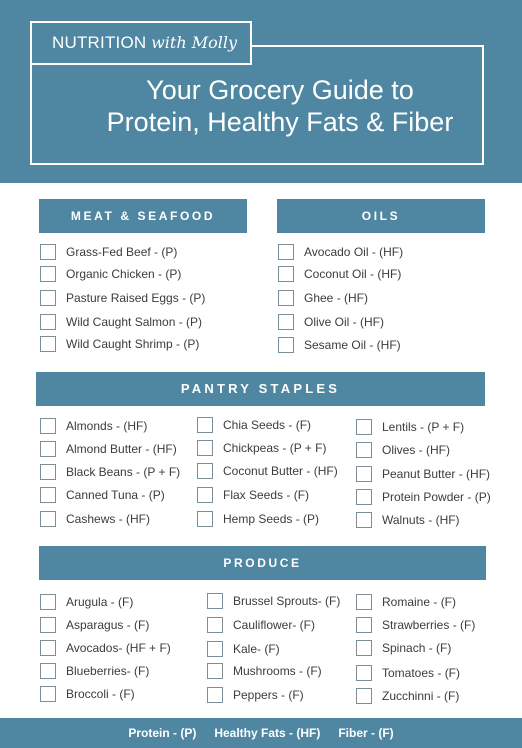 The height and width of the screenshot is (748, 522). I want to click on list-item: Almond Butter - (HF), so click(108, 449).